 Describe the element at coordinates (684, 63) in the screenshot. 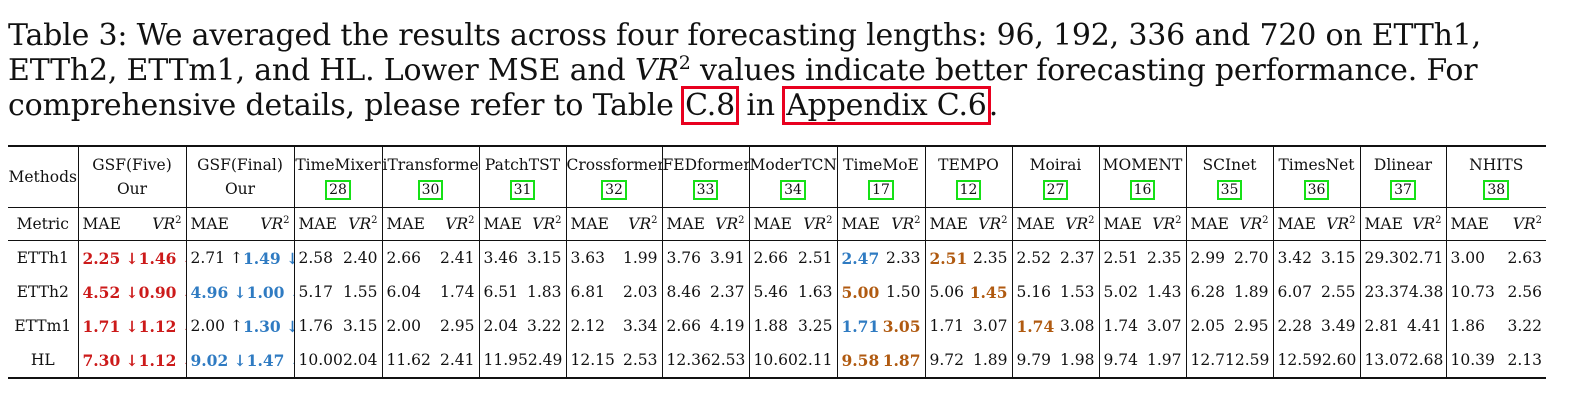

I see `caption-vr-exponent: 2` at that location.